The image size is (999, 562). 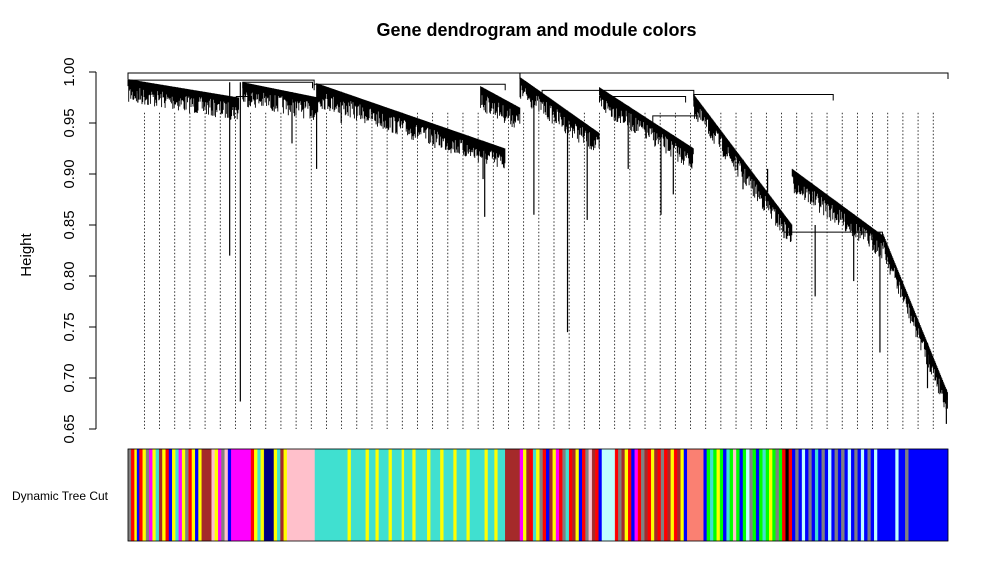 What do you see at coordinates (69, 377) in the screenshot?
I see `y-axis-tick-label: 0.70` at bounding box center [69, 377].